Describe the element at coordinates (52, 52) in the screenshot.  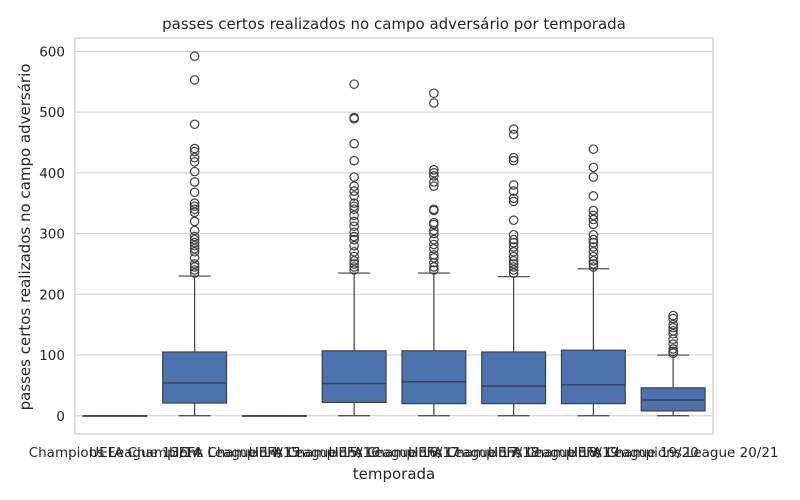
I see `y-tick-label: 600` at that location.